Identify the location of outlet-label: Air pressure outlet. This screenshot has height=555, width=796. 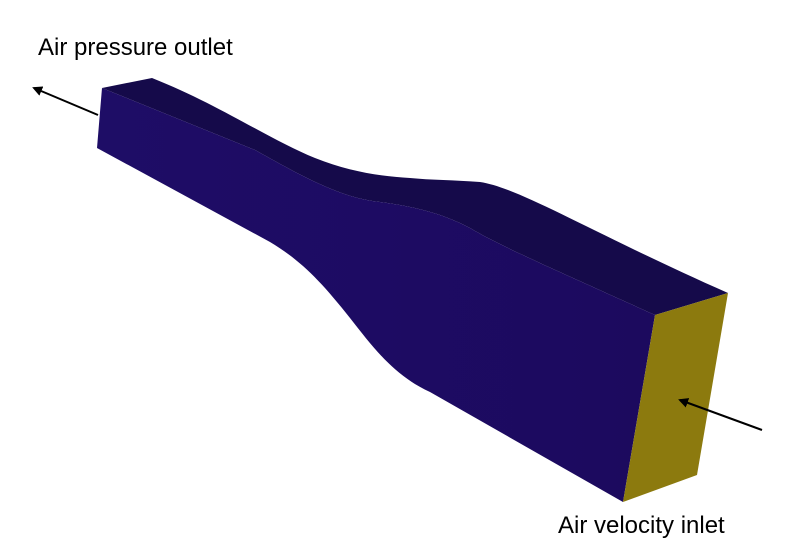
(135, 47).